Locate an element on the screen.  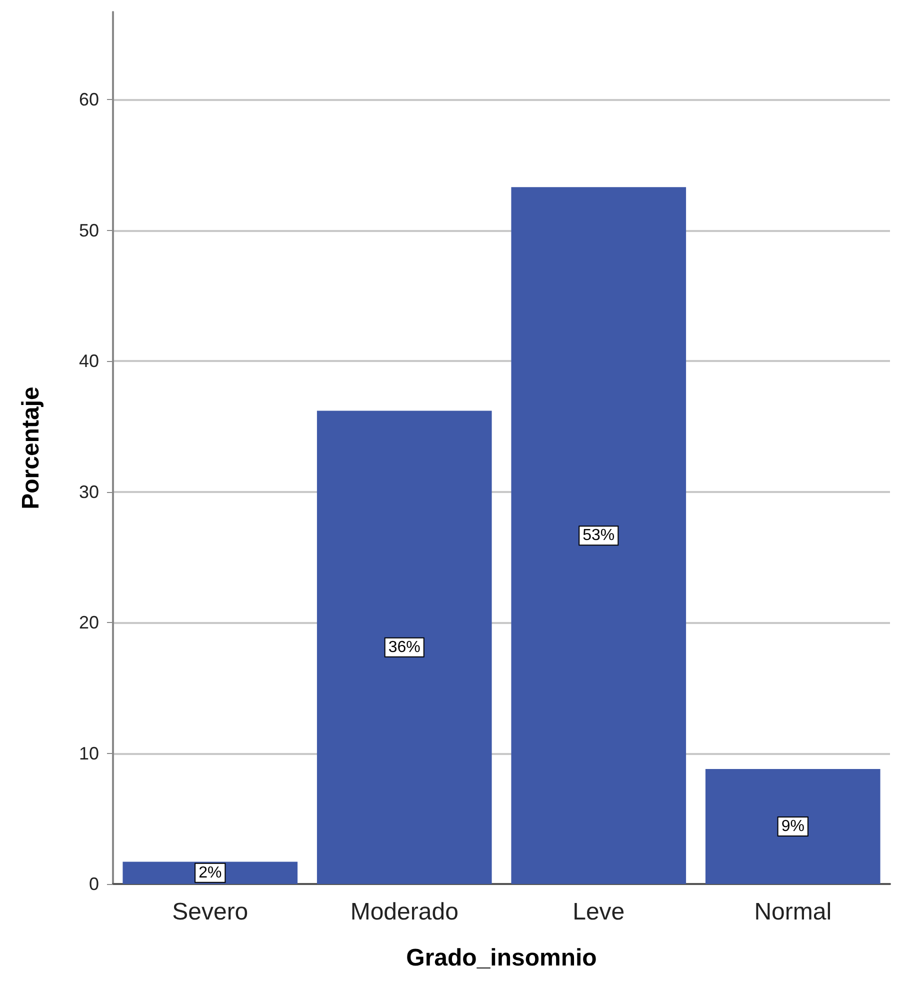
data-label: 9% is located at coordinates (792, 826).